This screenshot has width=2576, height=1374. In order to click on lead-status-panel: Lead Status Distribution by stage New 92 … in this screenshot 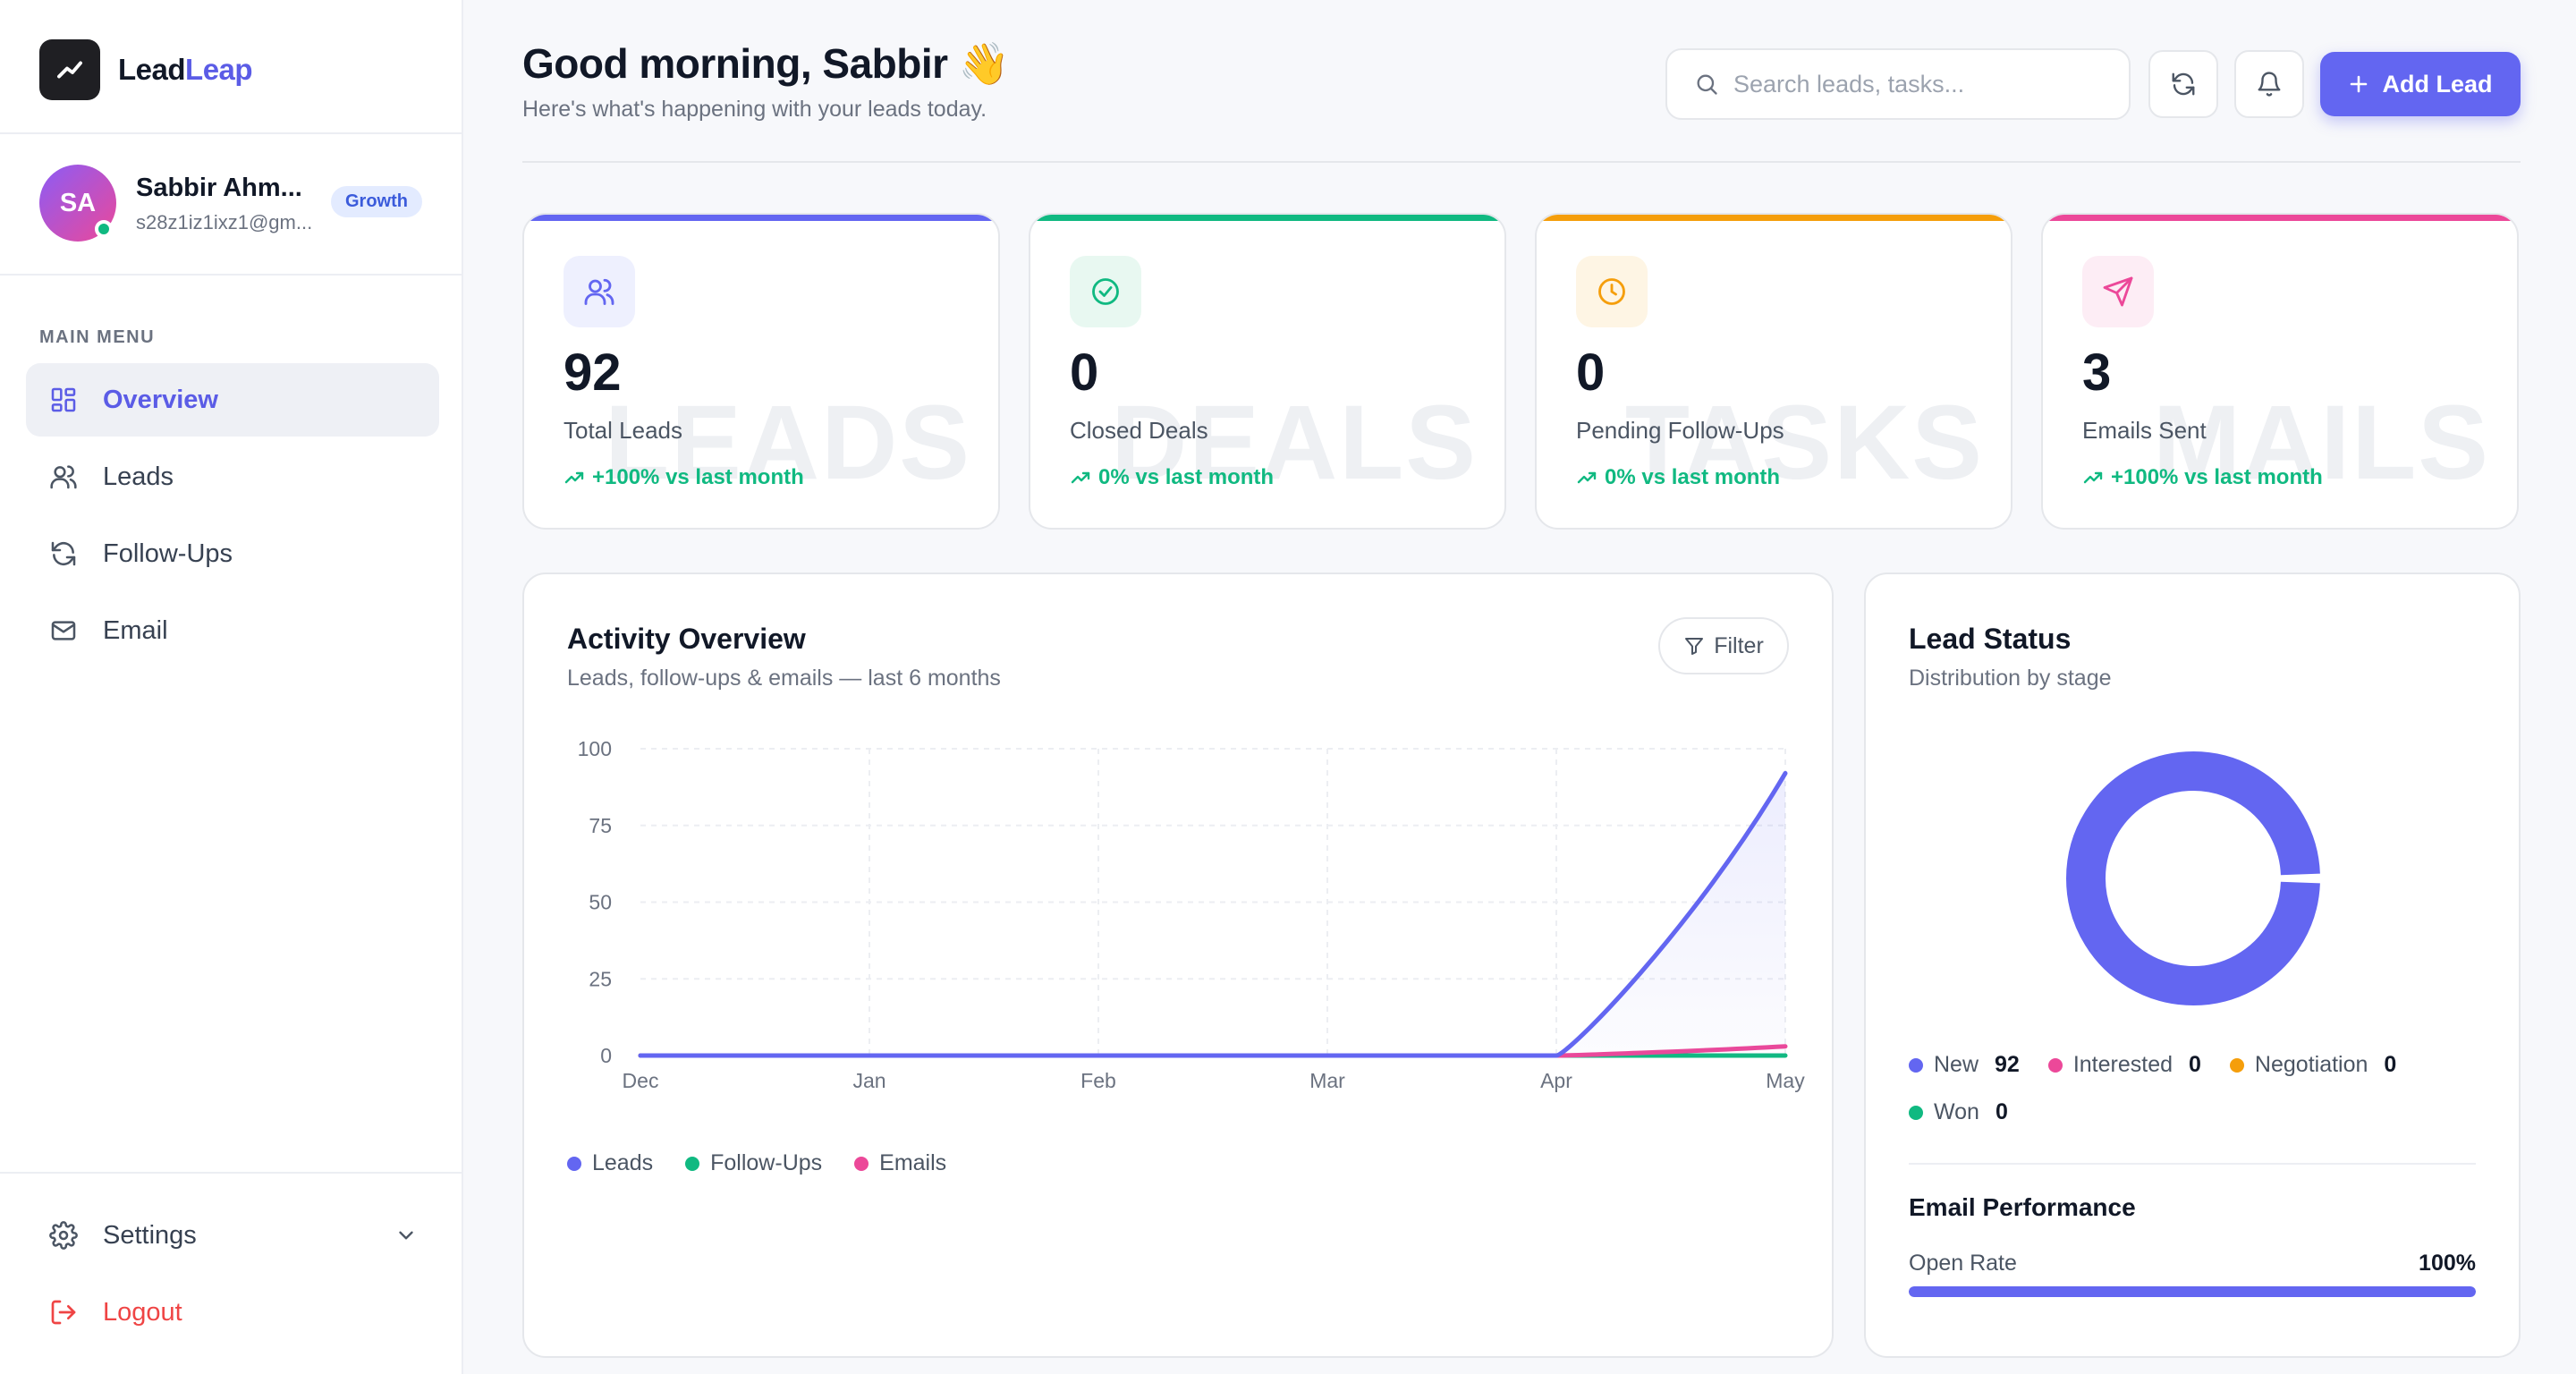, I will do `click(2192, 965)`.